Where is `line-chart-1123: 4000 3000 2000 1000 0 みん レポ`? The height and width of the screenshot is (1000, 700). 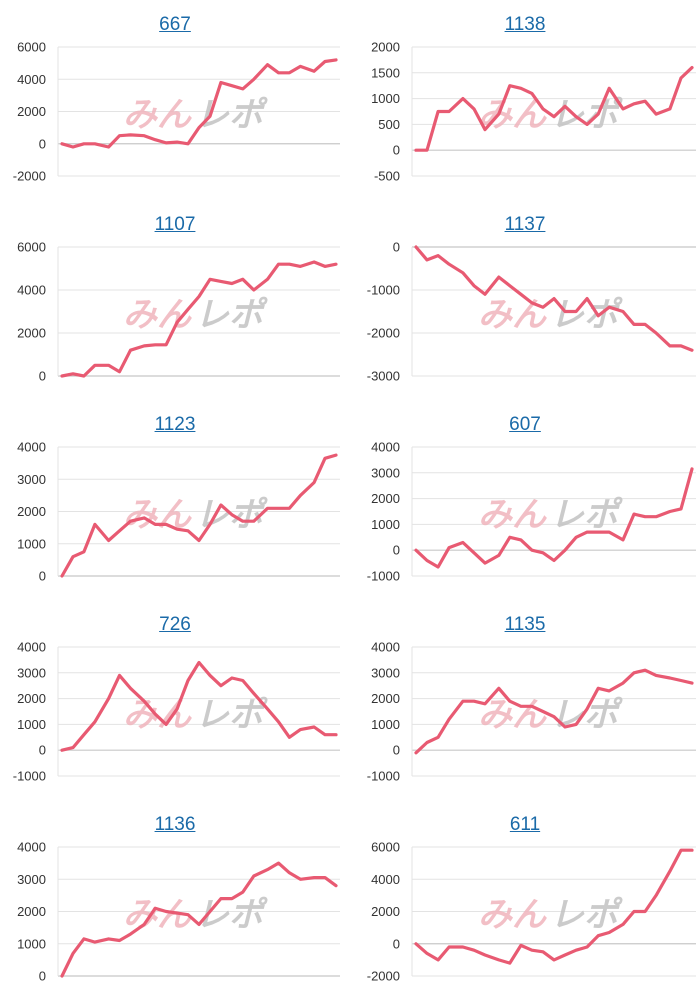 line-chart-1123: 4000 3000 2000 1000 0 みん レポ is located at coordinates (178, 512).